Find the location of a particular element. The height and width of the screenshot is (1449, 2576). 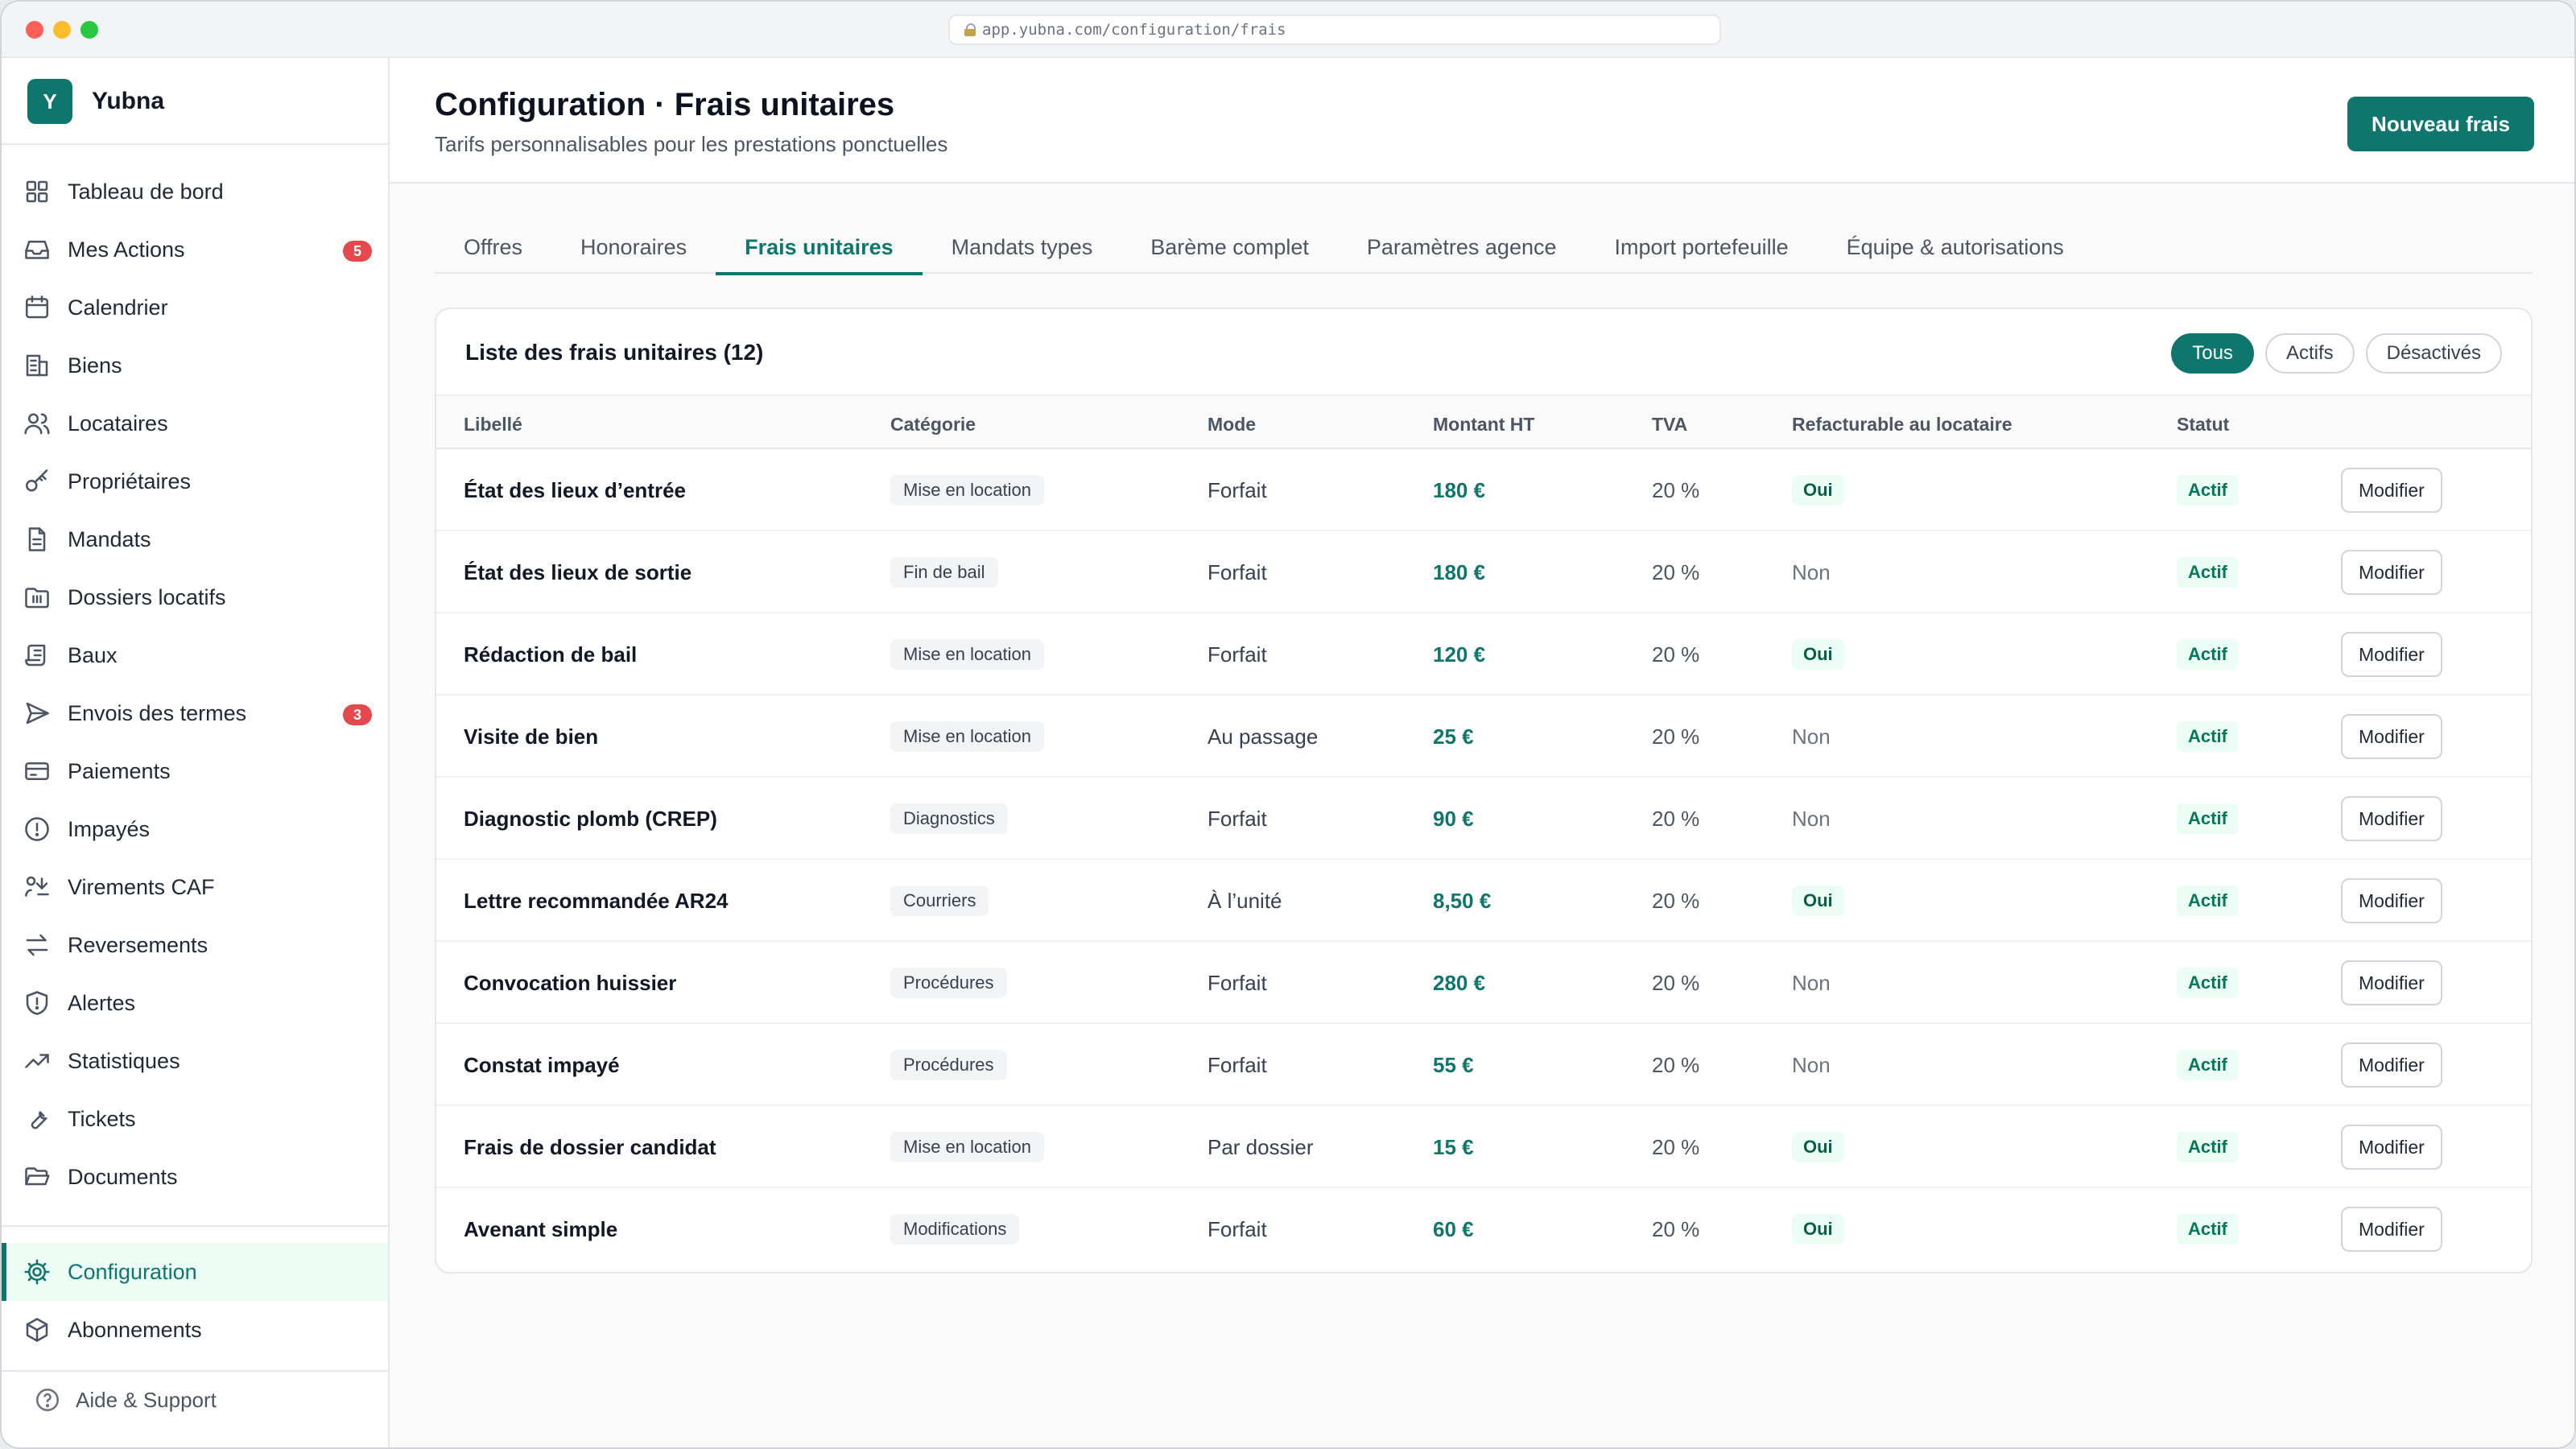

sidebar-item-impayes: Impayés is located at coordinates (195, 829).